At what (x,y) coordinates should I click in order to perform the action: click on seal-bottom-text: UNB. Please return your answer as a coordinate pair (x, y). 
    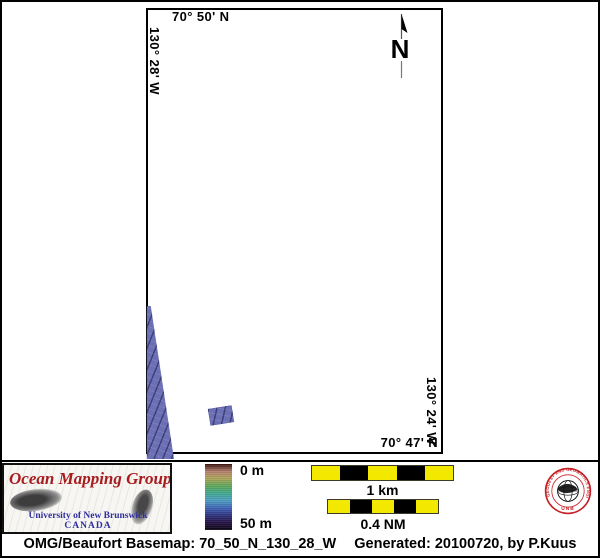
    Looking at the image, I should click on (567, 509).